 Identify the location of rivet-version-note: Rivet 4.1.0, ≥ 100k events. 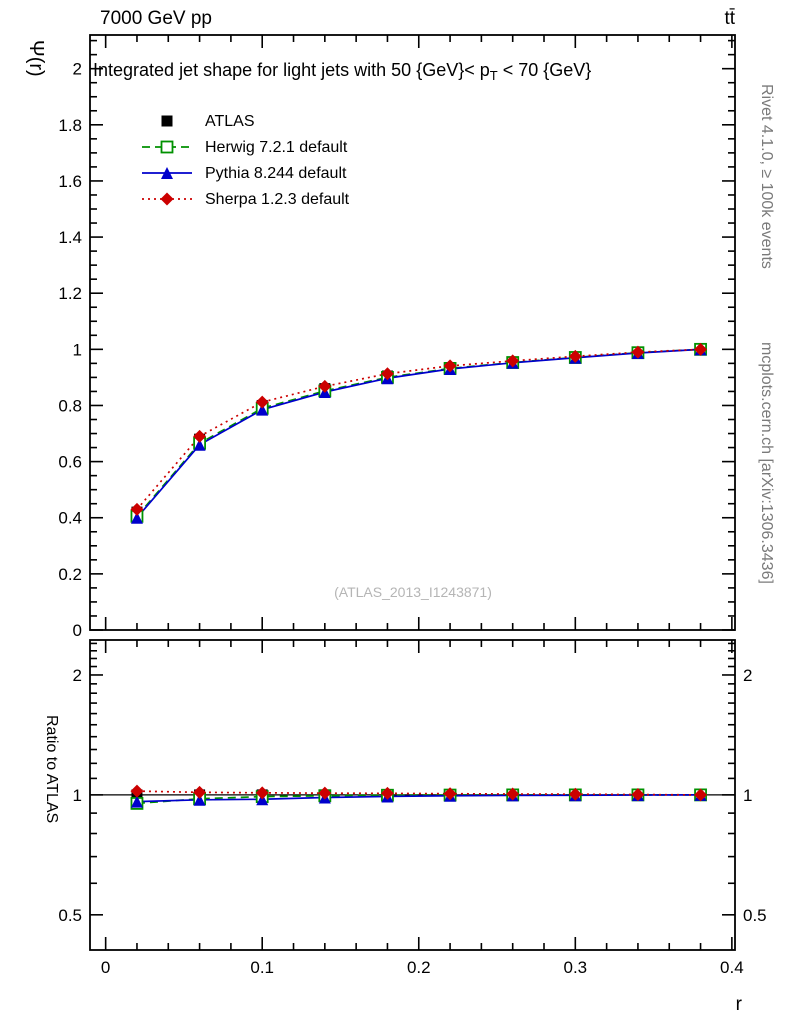
(766, 176).